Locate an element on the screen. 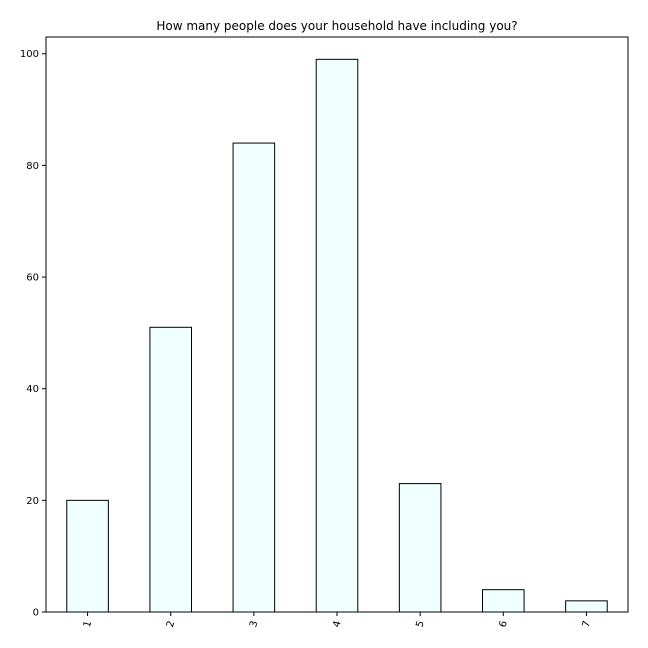  x-tick-label: 1 is located at coordinates (88, 624).